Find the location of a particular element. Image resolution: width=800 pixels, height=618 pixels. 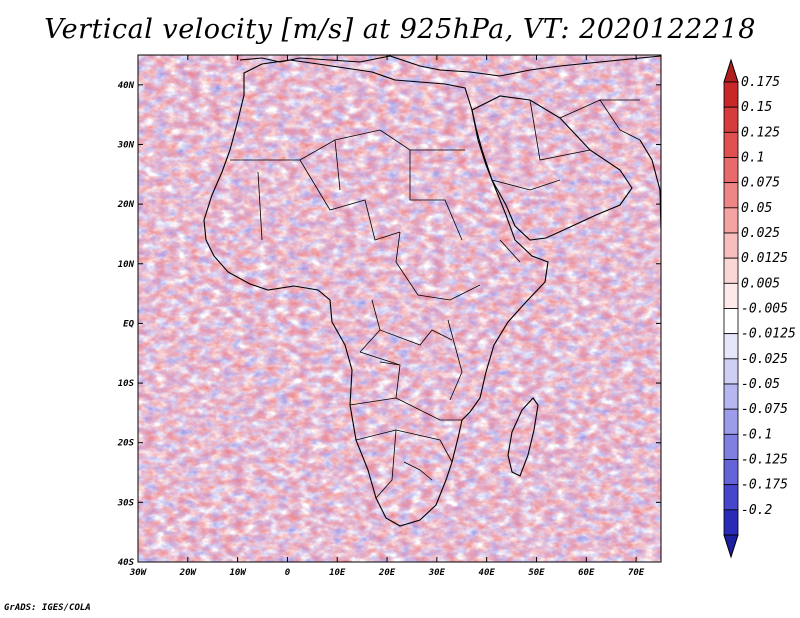

lat-tick-label: EQ is located at coordinates (128, 324).